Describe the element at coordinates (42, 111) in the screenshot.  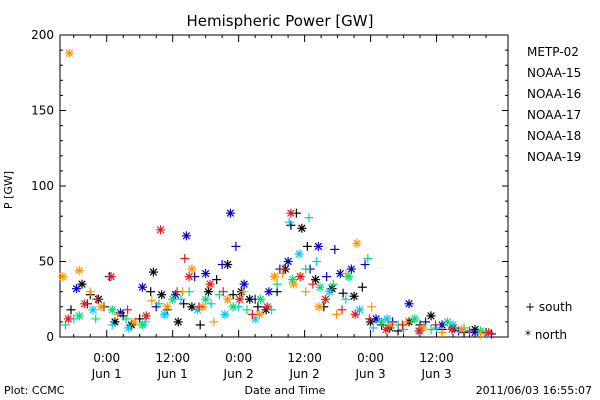
I see `y-tick-label: 150` at that location.